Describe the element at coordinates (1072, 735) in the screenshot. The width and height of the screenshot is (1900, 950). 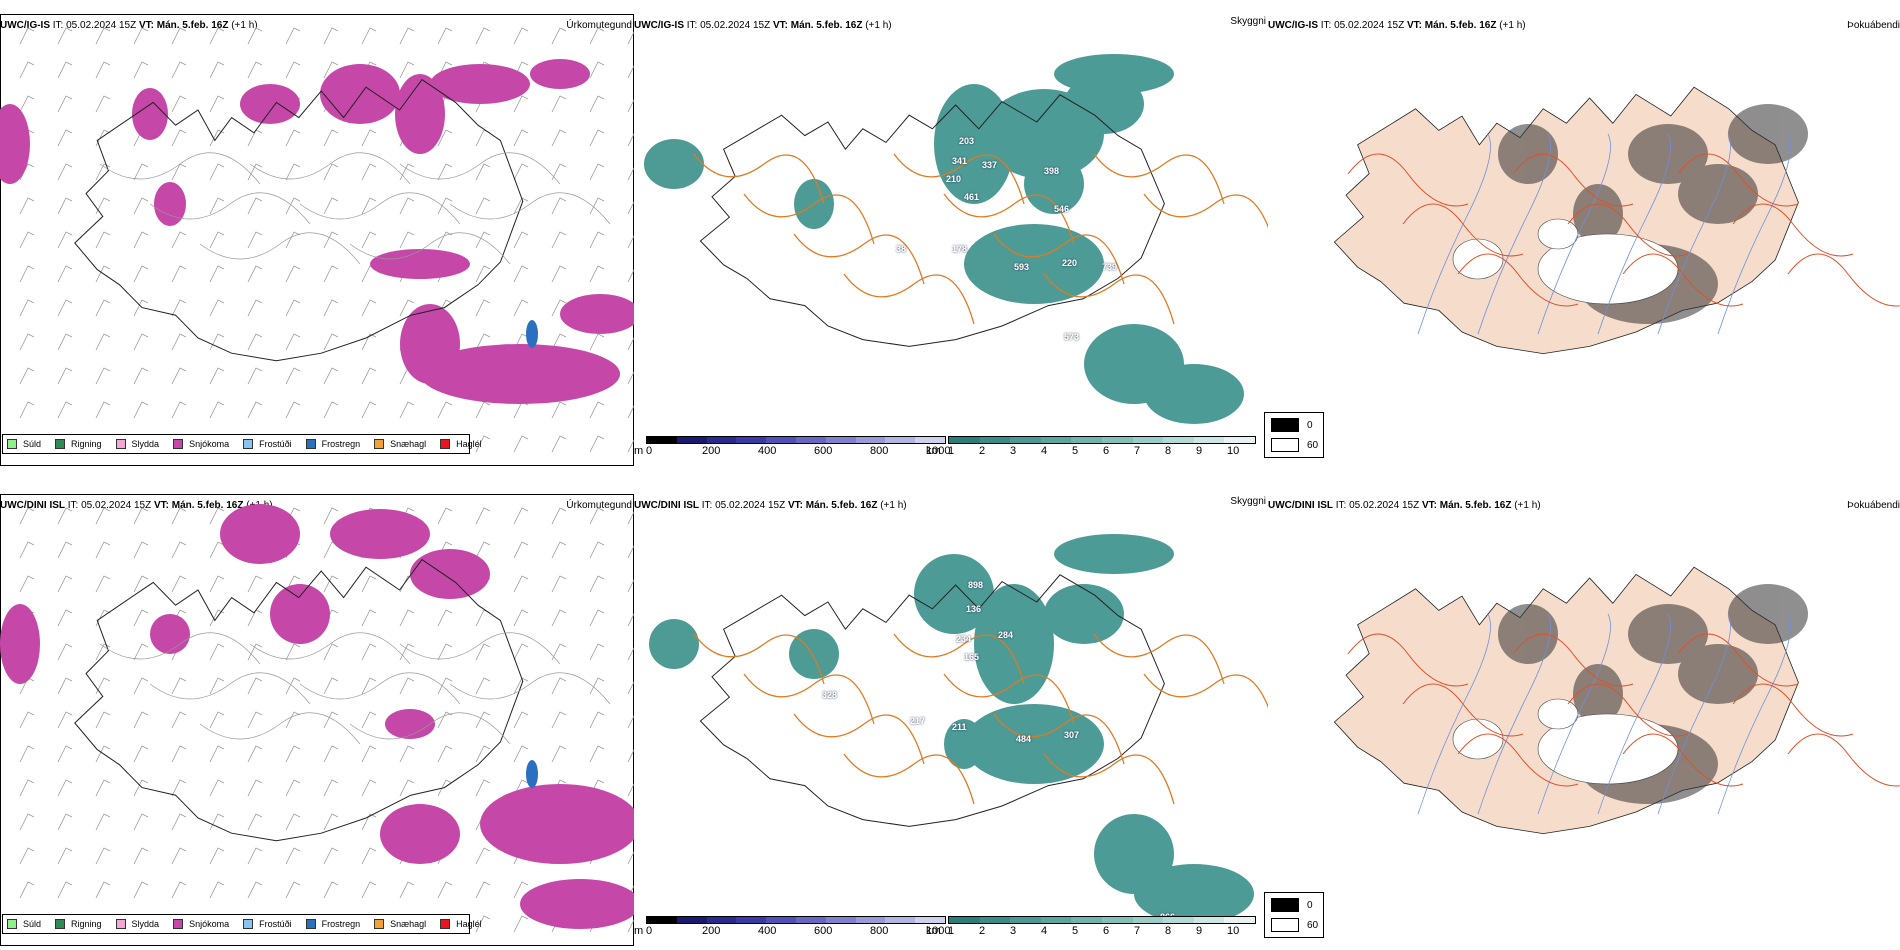
I see `visibility-value-label: 307` at that location.